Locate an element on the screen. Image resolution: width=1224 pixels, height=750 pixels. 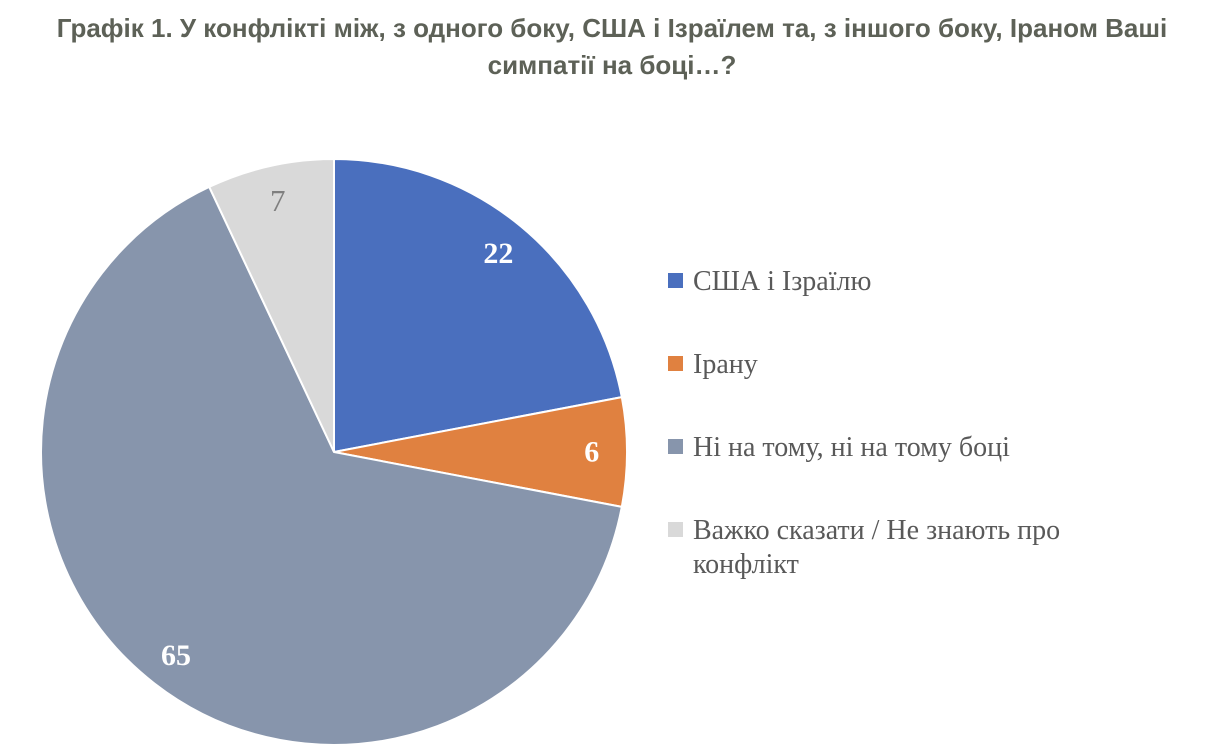
pie-value-label: 22 is located at coordinates (498, 253).